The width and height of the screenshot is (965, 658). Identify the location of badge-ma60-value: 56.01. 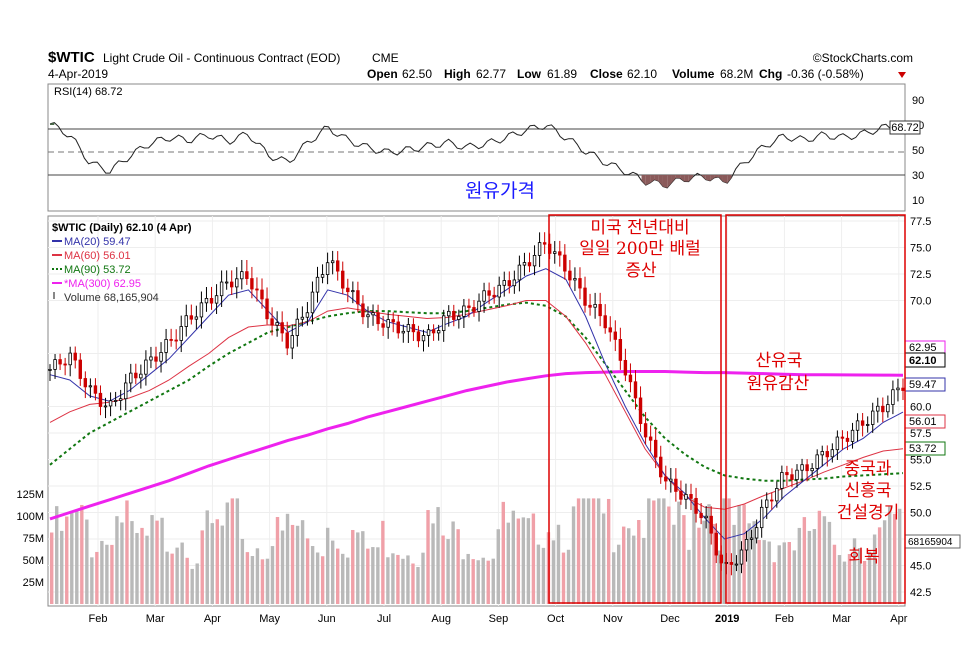
(923, 422).